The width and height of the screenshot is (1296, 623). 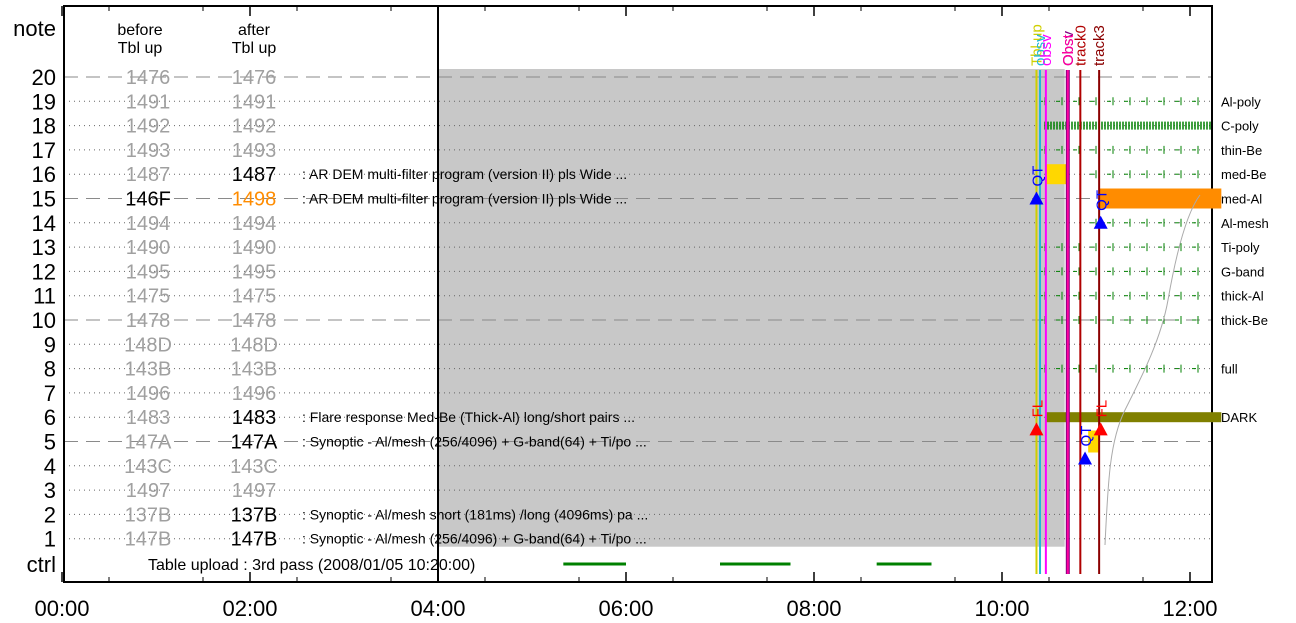 What do you see at coordinates (254, 491) in the screenshot?
I see `after-id: 1497` at bounding box center [254, 491].